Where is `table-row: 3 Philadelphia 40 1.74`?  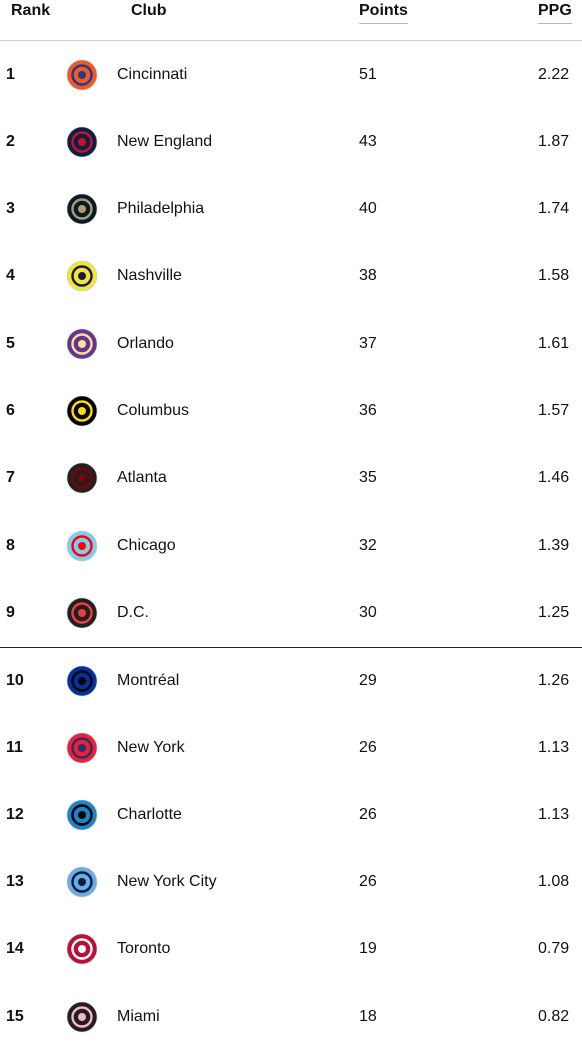 table-row: 3 Philadelphia 40 1.74 is located at coordinates (291, 209).